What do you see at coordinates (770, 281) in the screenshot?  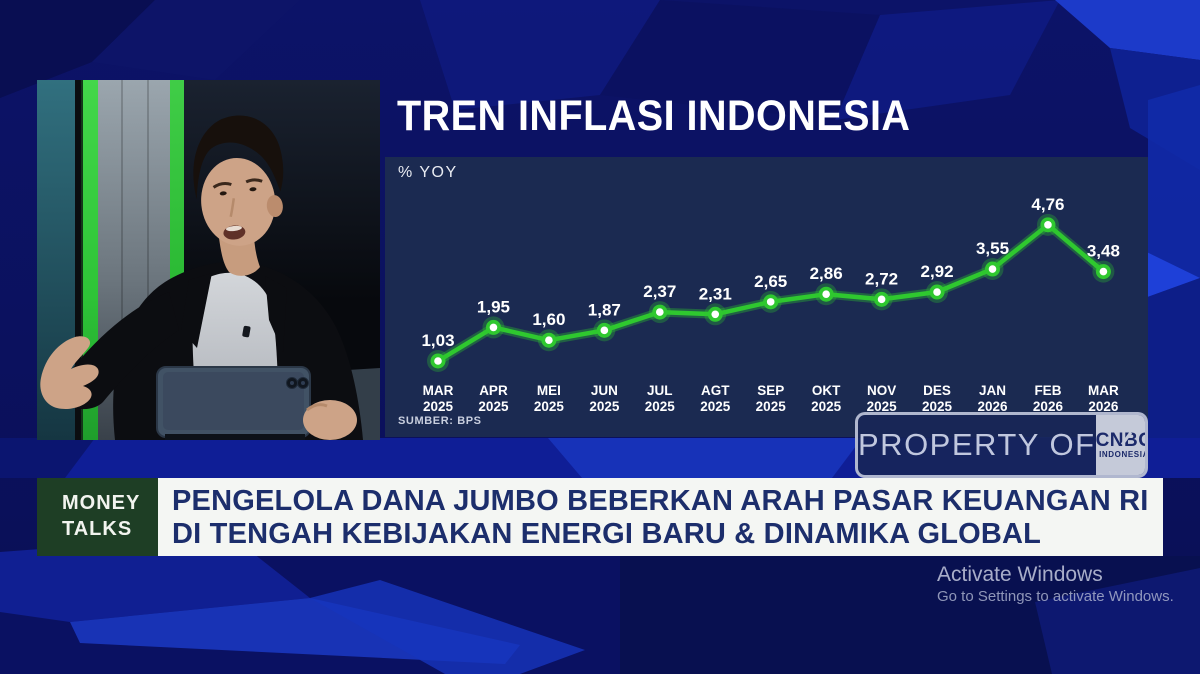 I see `data-point-label: 2,65` at bounding box center [770, 281].